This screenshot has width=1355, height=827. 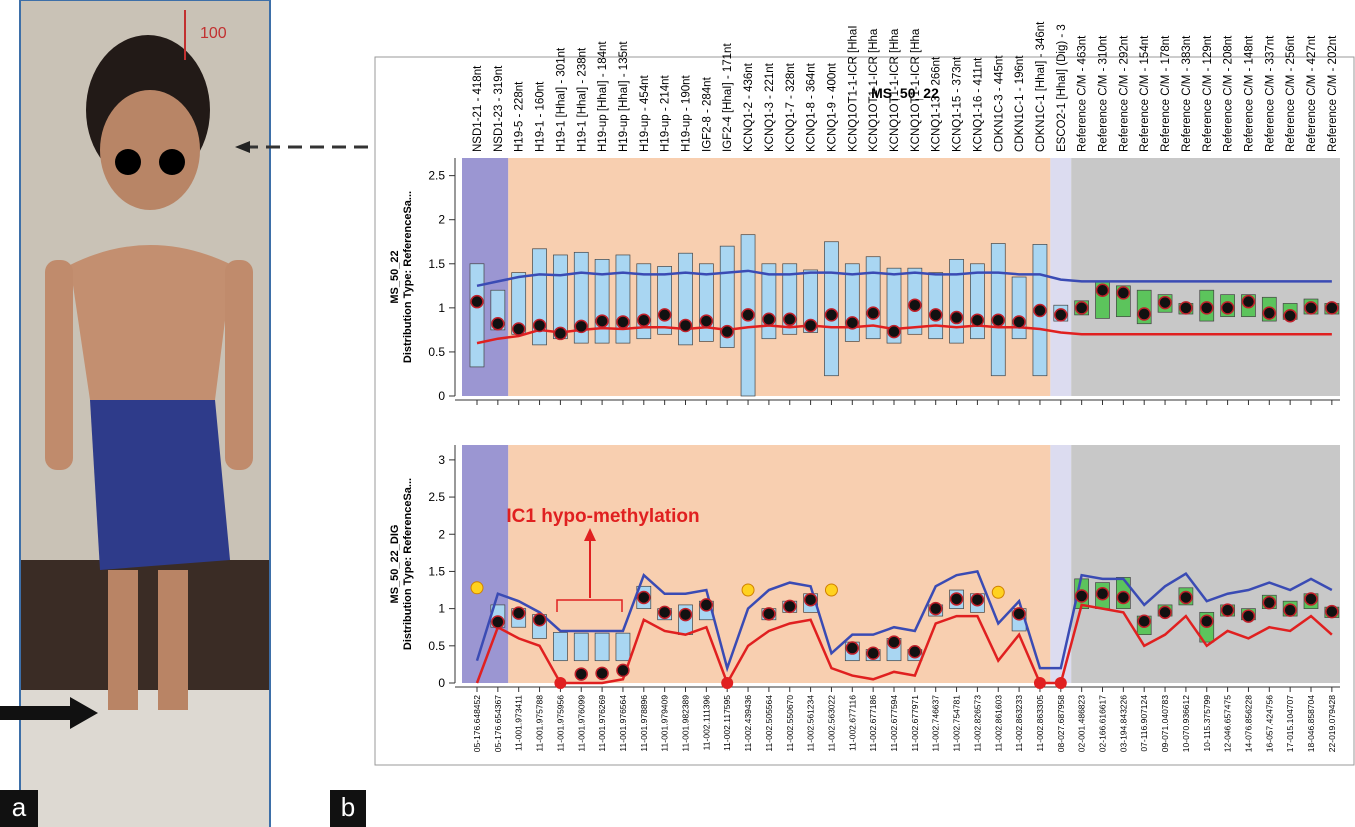 I want to click on x-tick-label: 11-002.861603, so click(x=998, y=723).